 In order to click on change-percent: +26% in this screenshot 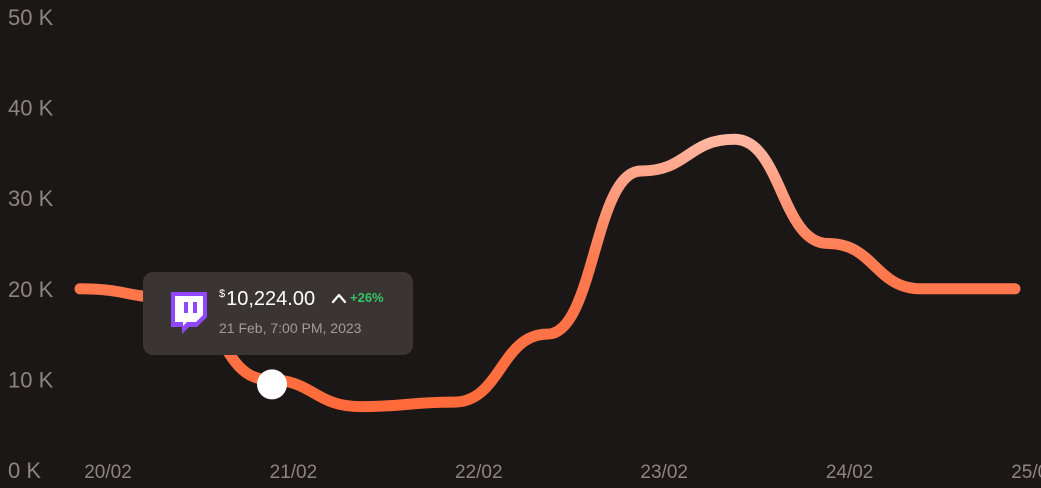, I will do `click(367, 297)`.